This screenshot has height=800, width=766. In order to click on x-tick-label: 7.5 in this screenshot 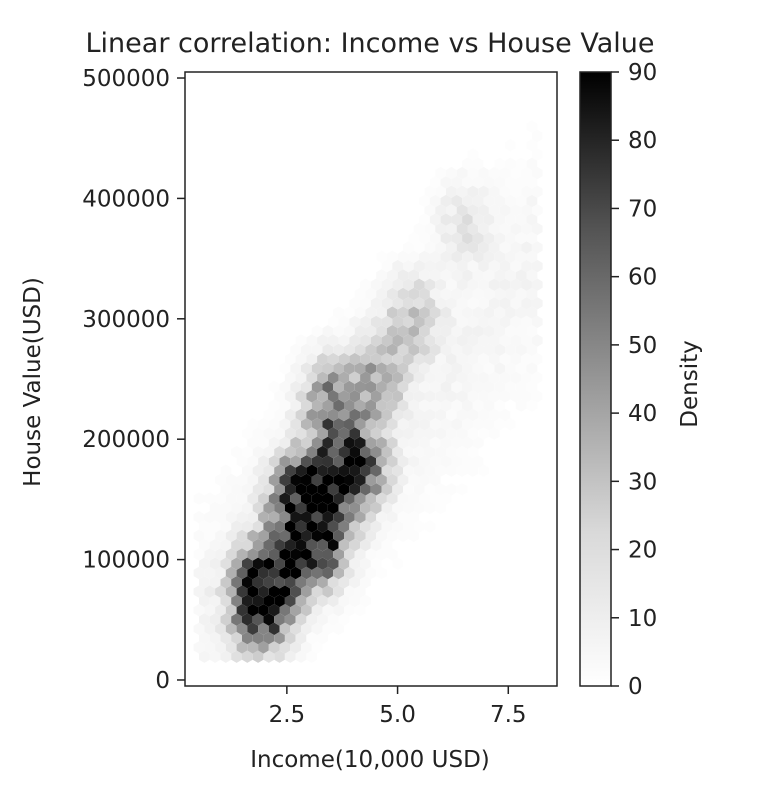, I will do `click(508, 715)`.